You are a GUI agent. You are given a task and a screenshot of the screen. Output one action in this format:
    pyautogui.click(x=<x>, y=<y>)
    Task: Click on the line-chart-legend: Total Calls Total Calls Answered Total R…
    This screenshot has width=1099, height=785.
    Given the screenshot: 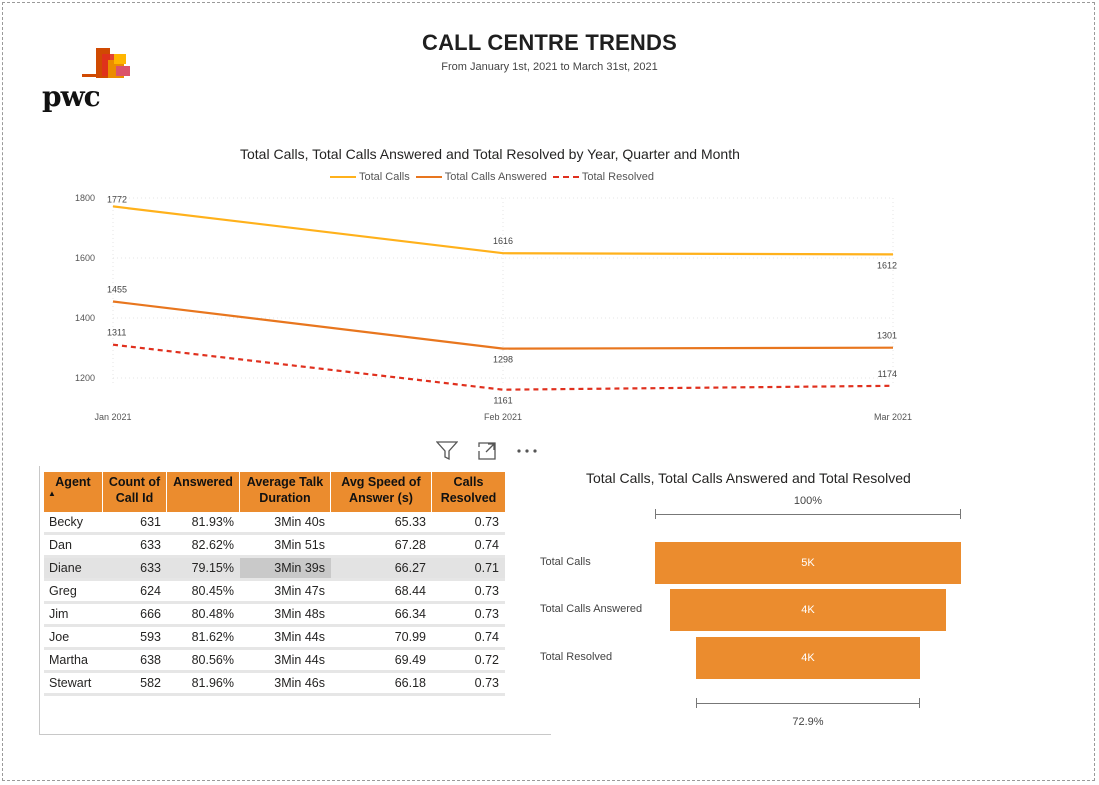 What is the action you would take?
    pyautogui.click(x=492, y=177)
    